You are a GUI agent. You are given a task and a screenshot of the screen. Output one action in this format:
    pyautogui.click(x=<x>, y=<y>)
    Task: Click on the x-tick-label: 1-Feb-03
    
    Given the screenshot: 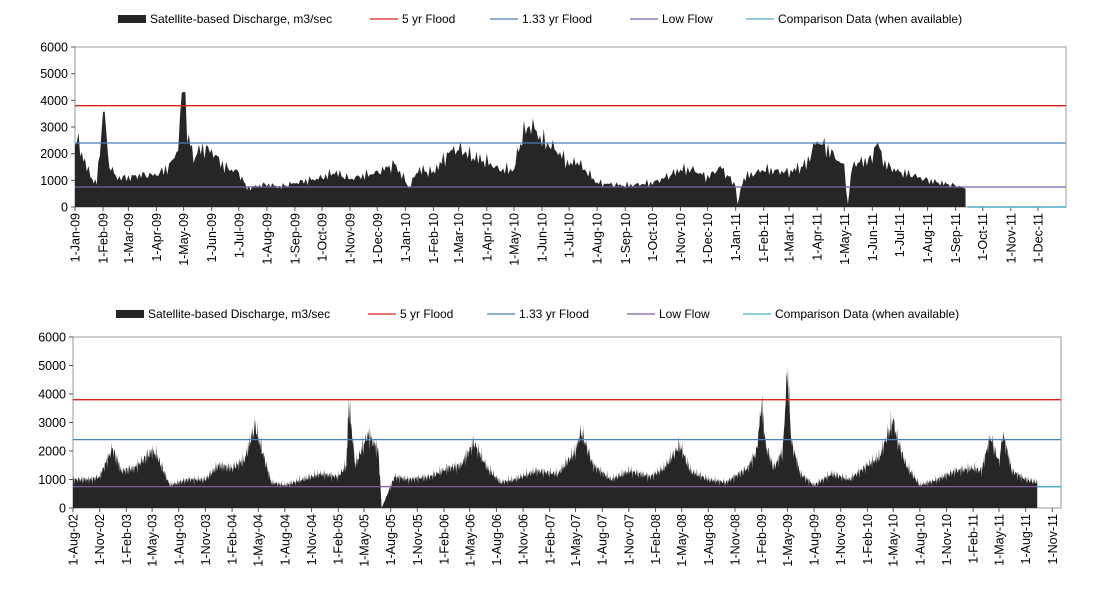 What is the action you would take?
    pyautogui.click(x=127, y=539)
    